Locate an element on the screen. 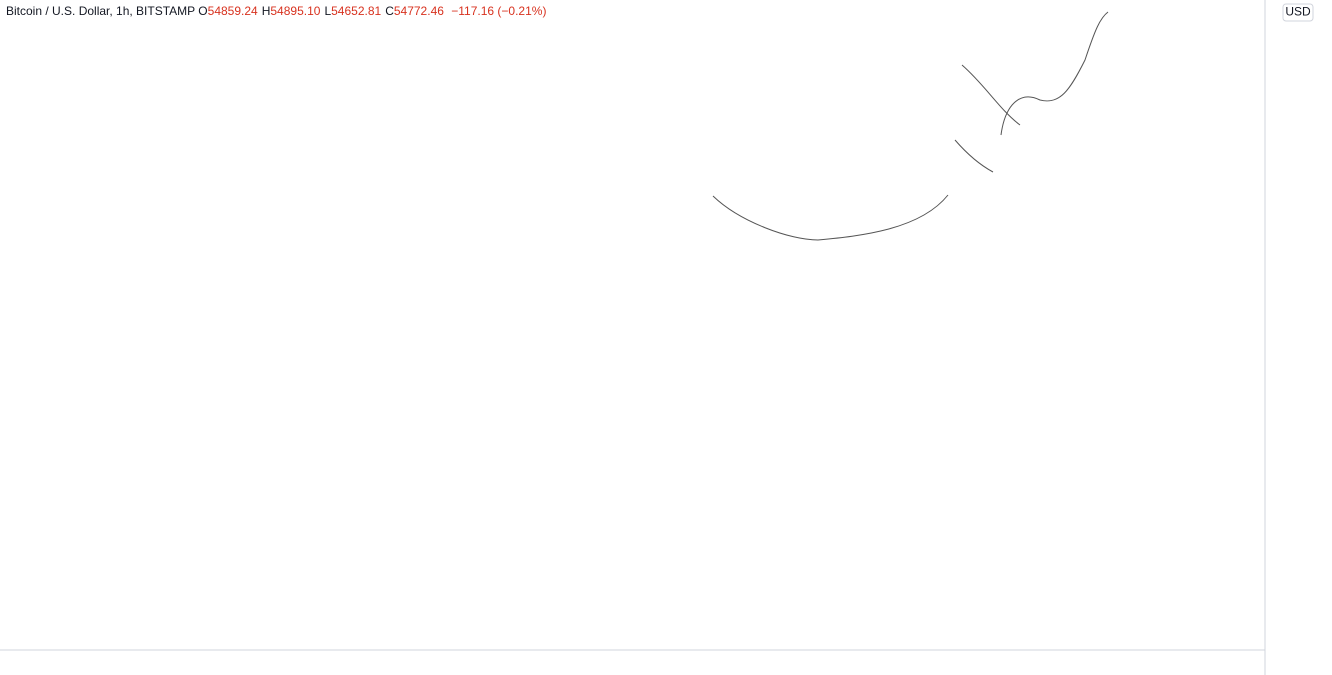 This screenshot has width=1332, height=675. drawings is located at coordinates (910, 126).